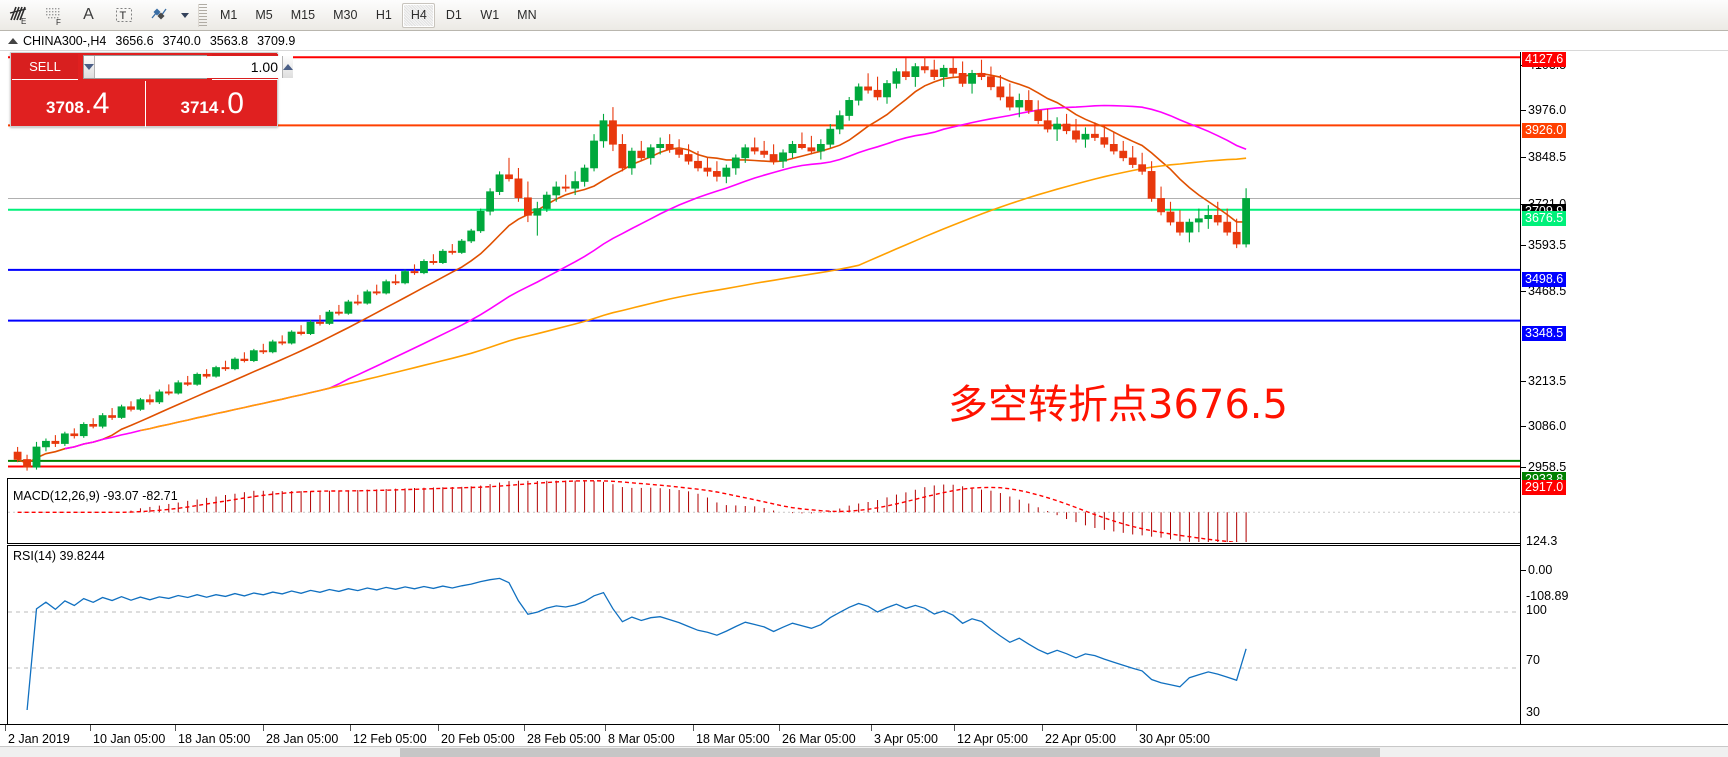 The height and width of the screenshot is (757, 1728). I want to click on timeframe-button-m1: M1, so click(229, 15).